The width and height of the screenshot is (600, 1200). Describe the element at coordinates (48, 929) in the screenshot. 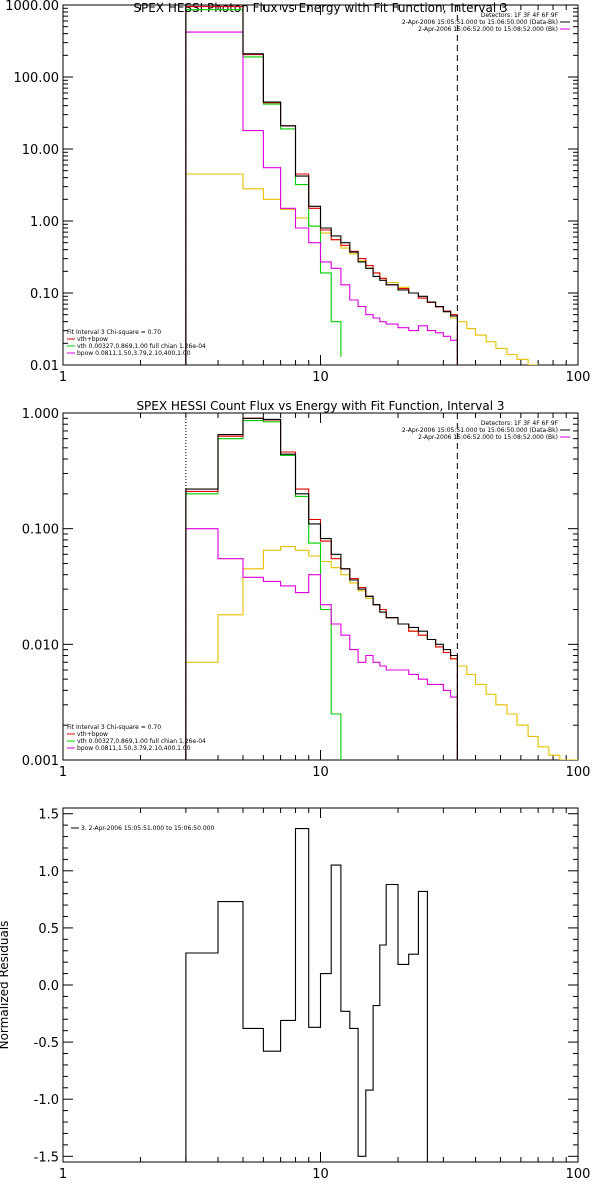

I see `y-tick-label: 0.5` at that location.